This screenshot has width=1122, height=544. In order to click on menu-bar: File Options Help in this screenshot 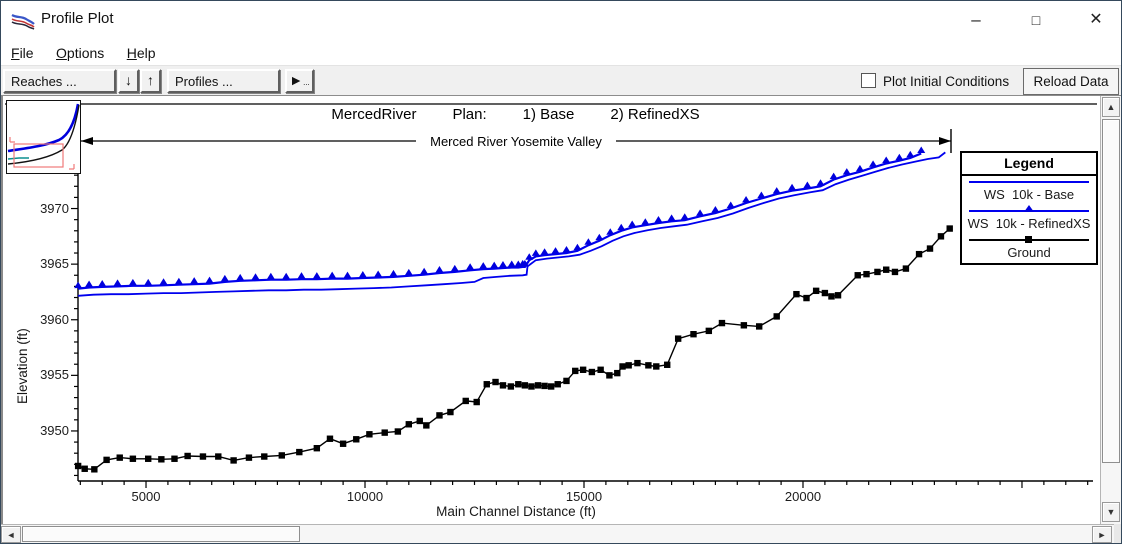, I will do `click(561, 52)`.